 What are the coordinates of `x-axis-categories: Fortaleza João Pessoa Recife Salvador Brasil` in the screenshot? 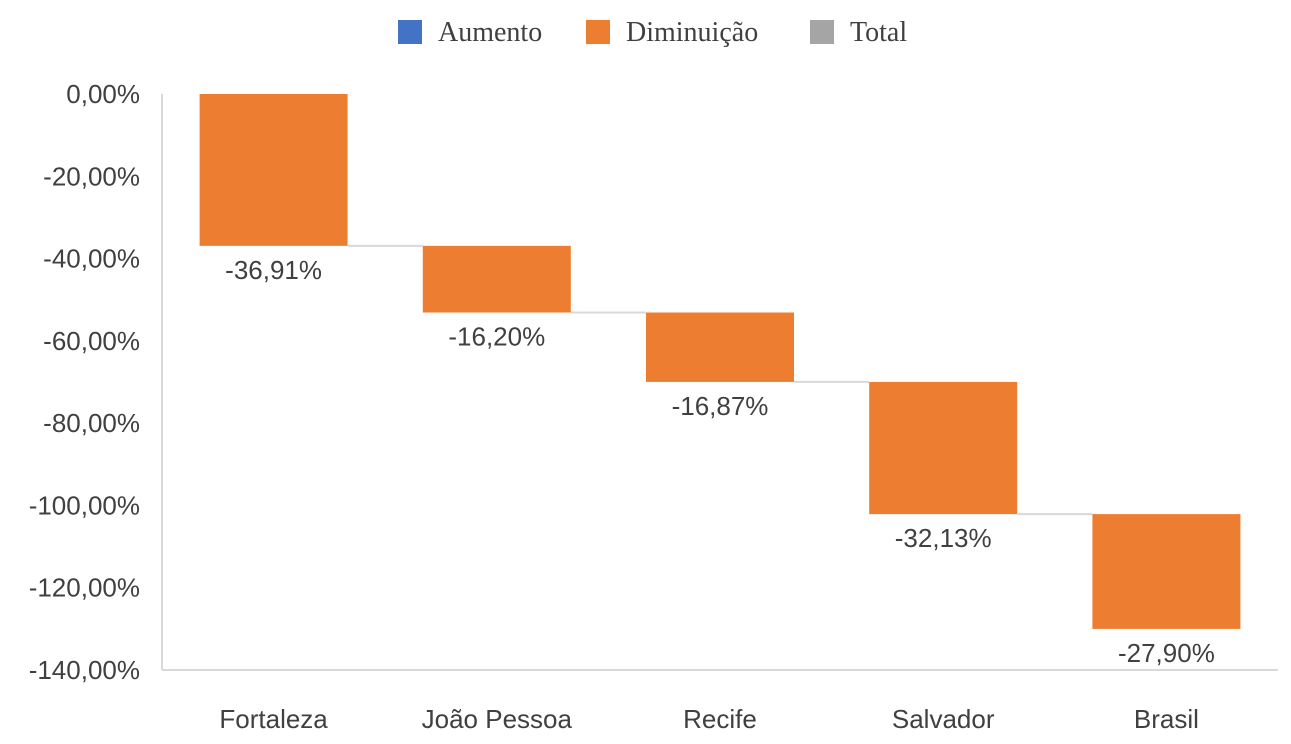 It's located at (709, 719).